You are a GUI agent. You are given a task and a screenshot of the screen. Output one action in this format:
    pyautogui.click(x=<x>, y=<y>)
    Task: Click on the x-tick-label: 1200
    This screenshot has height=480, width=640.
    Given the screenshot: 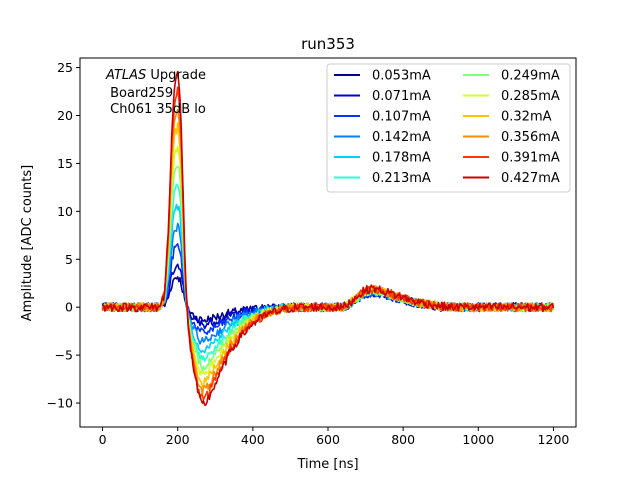 What is the action you would take?
    pyautogui.click(x=554, y=439)
    